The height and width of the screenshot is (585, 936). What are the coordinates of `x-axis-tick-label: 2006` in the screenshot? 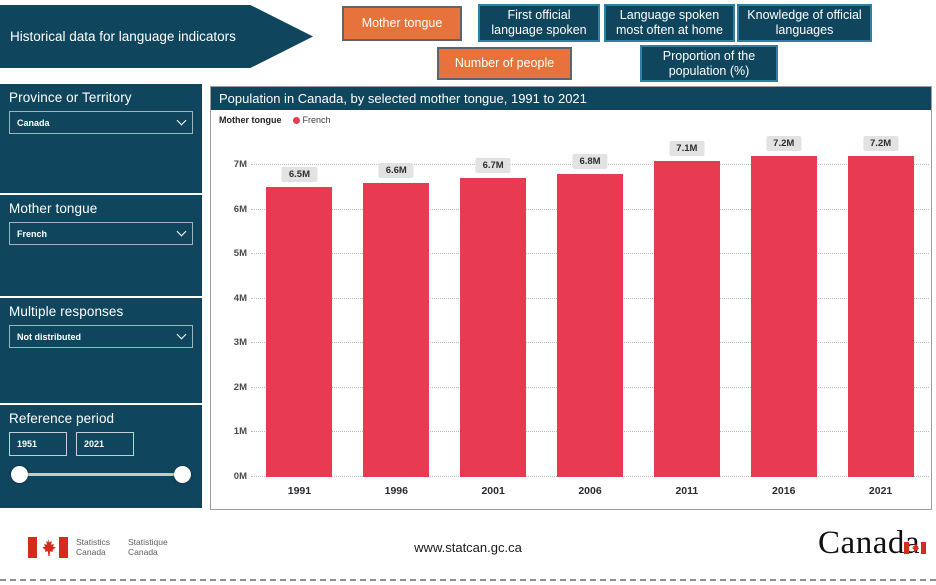 It's located at (590, 491).